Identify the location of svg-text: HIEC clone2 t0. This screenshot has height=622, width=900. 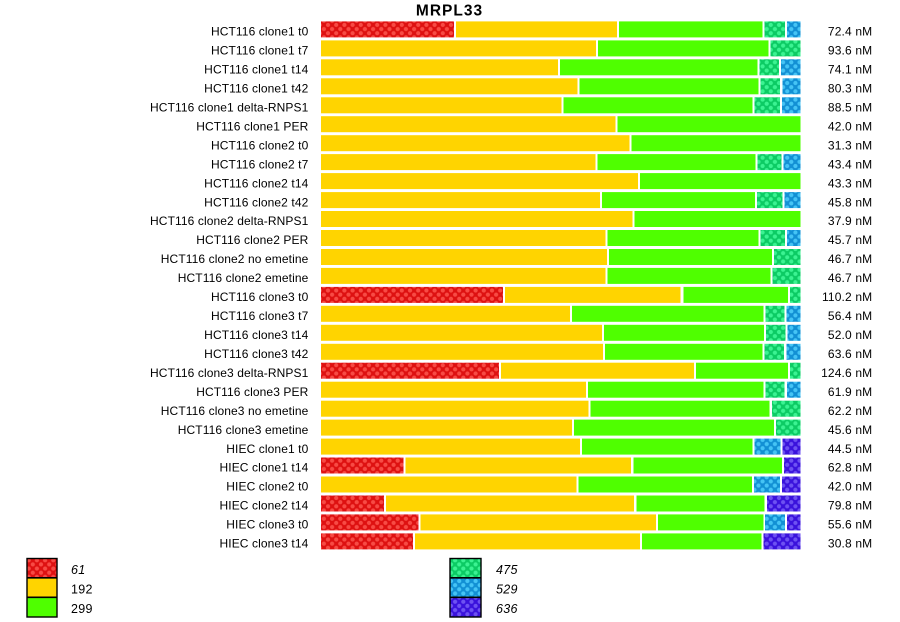
(267, 487).